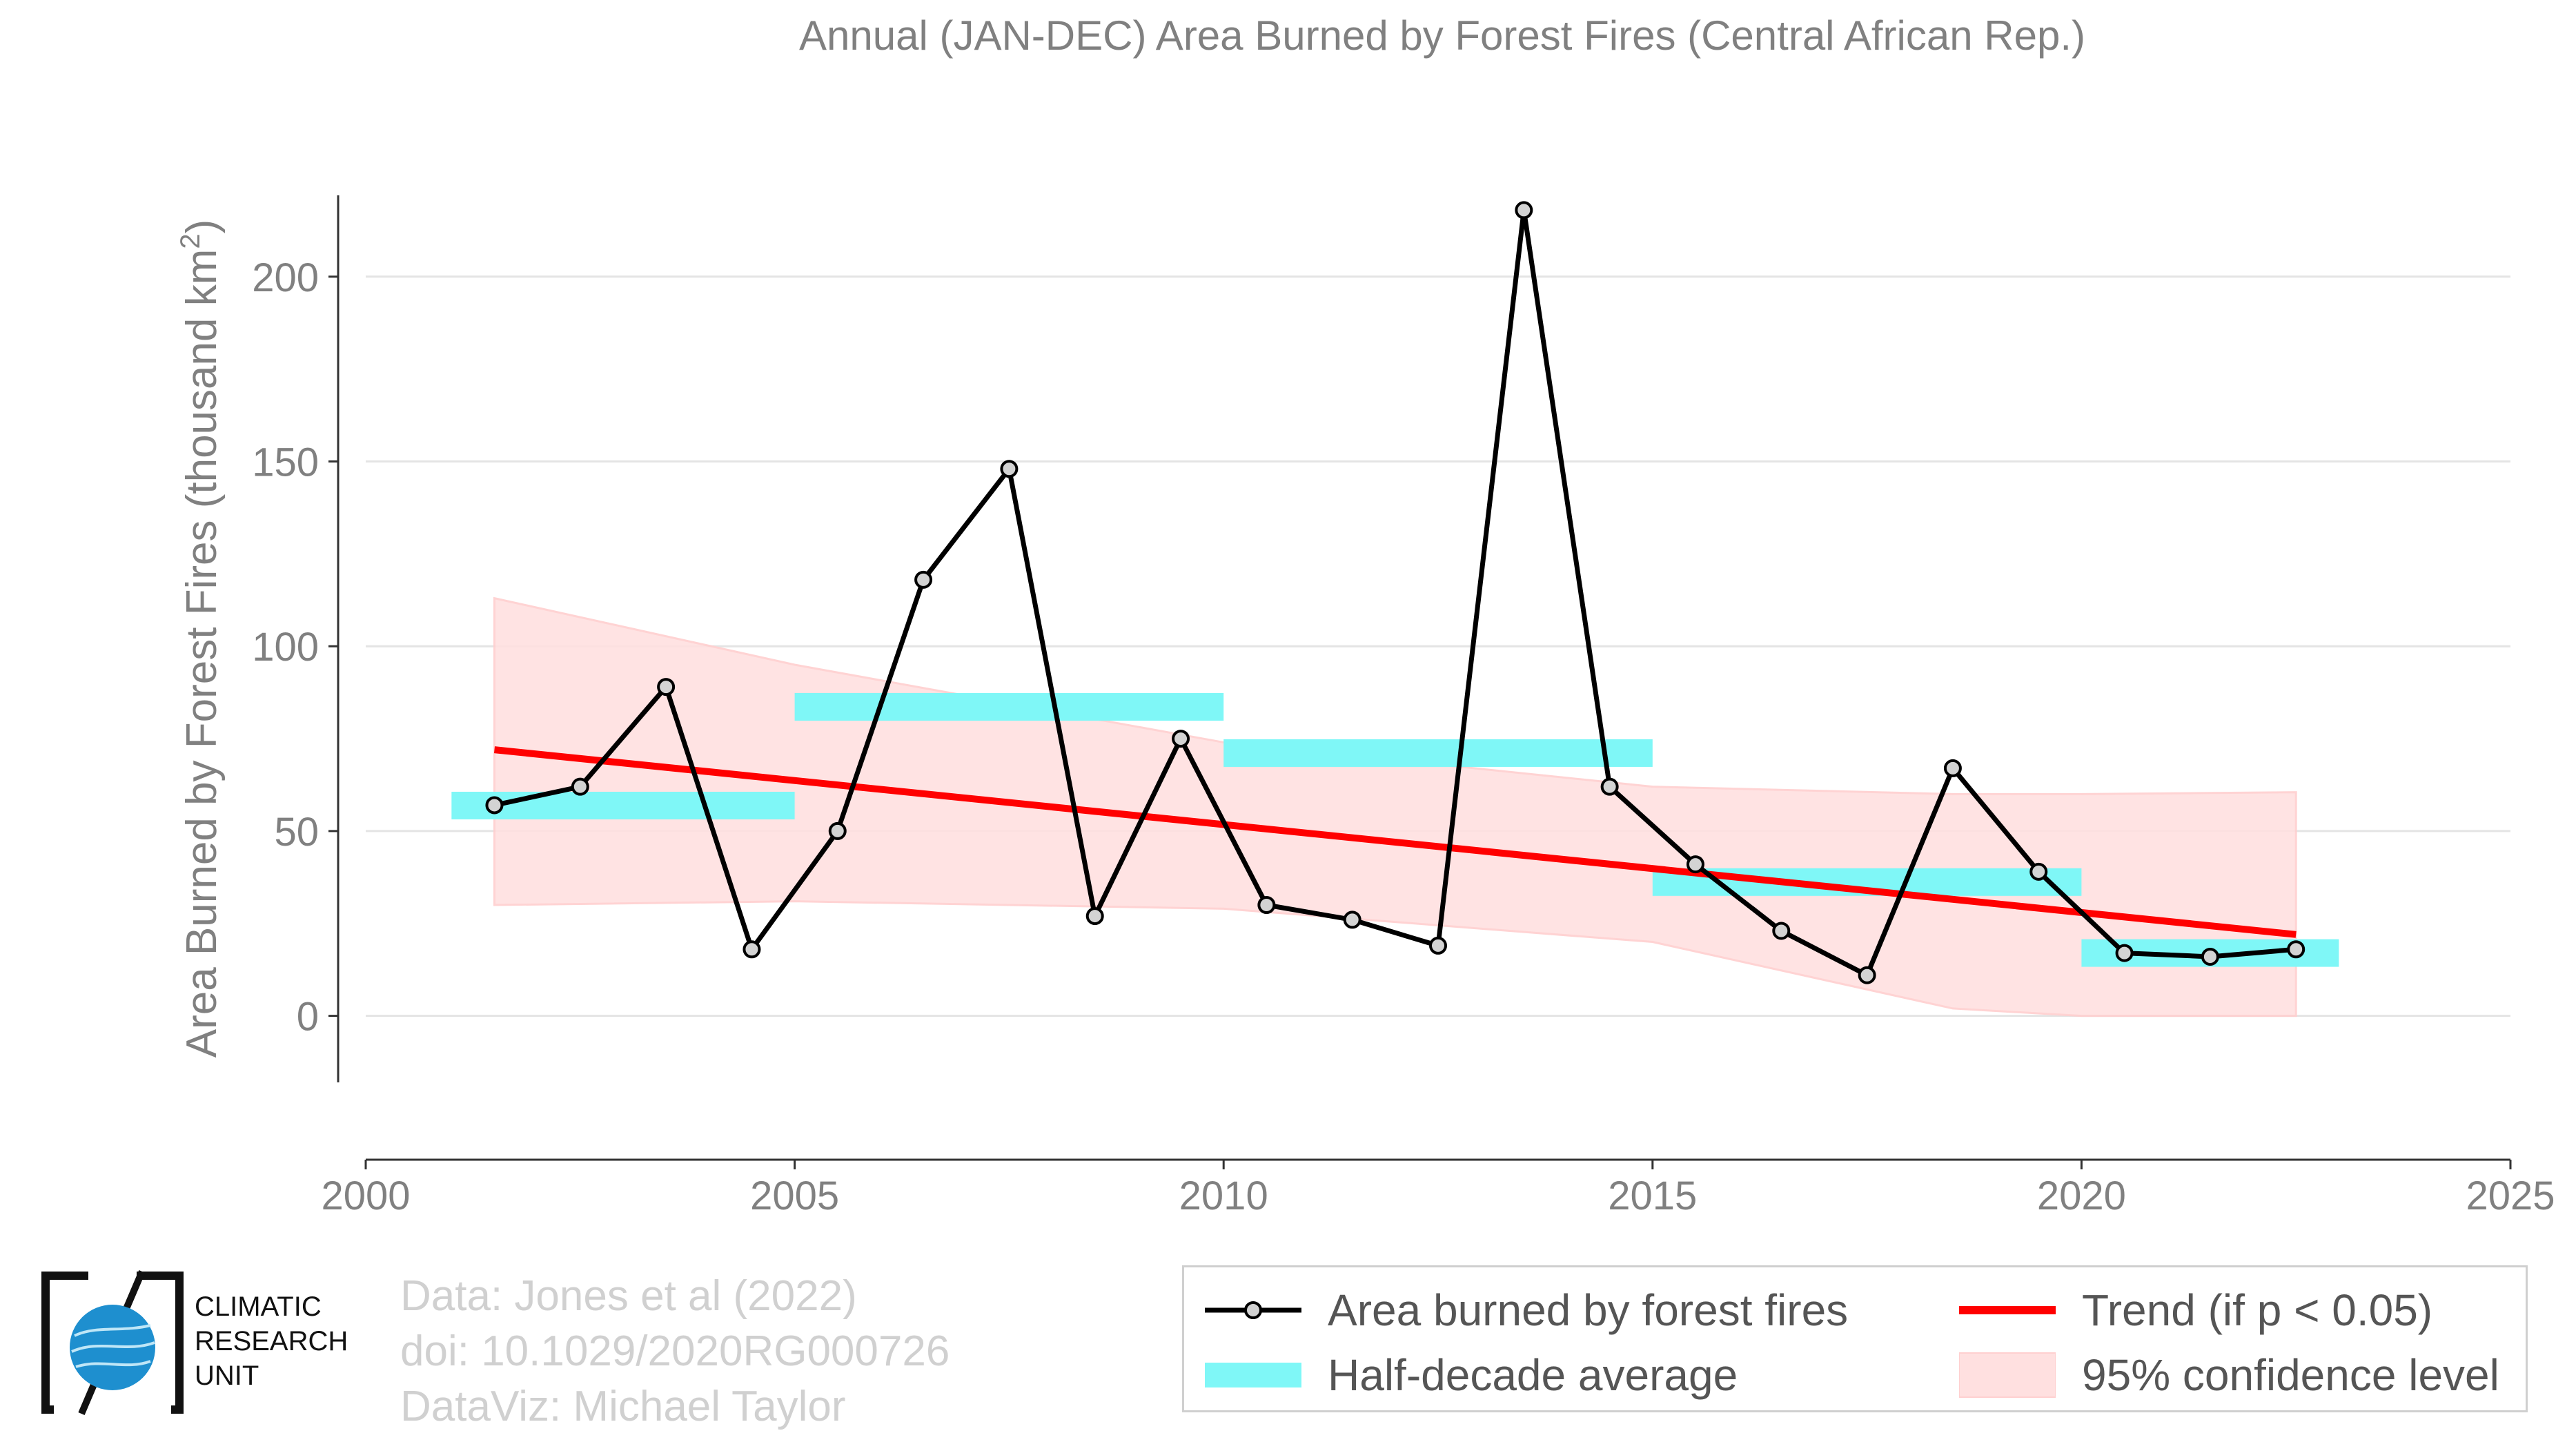  I want to click on data-point-2018.5, so click(1952, 768).